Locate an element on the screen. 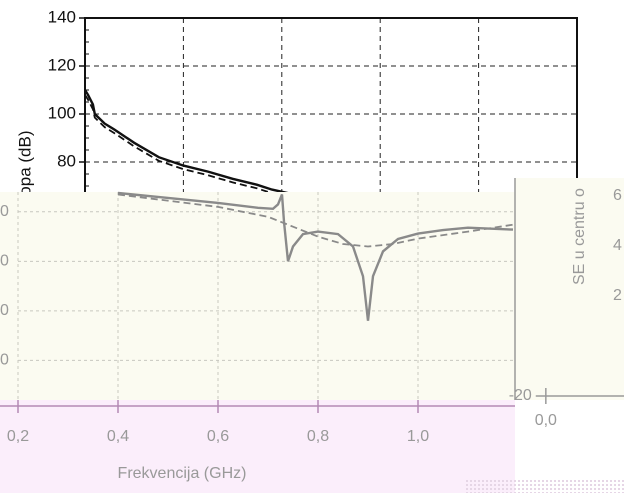 This screenshot has height=493, width=624. y-tick-label: 6 is located at coordinates (617, 195).